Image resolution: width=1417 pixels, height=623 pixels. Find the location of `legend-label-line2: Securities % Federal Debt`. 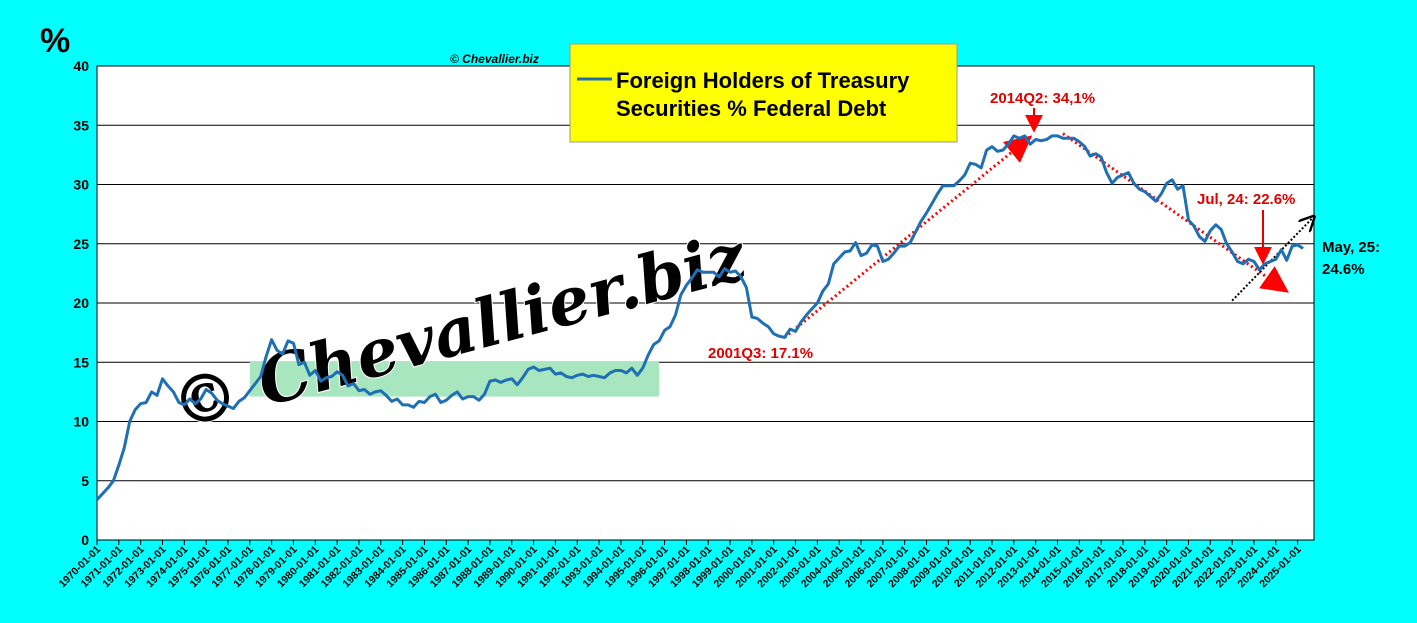

legend-label-line2: Securities % Federal Debt is located at coordinates (751, 108).